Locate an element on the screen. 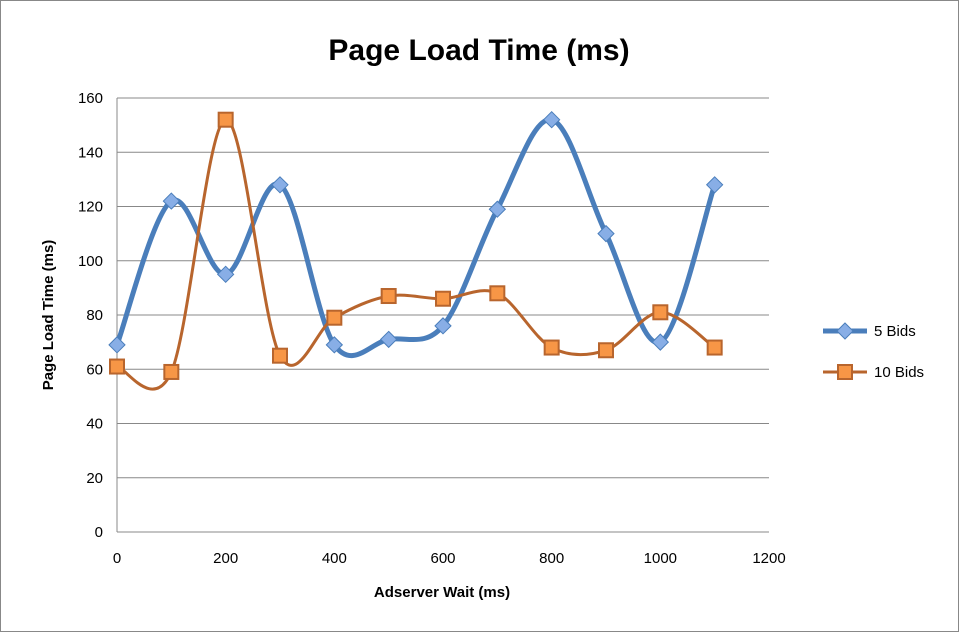  x-tick-label: 1200 is located at coordinates (768, 558).